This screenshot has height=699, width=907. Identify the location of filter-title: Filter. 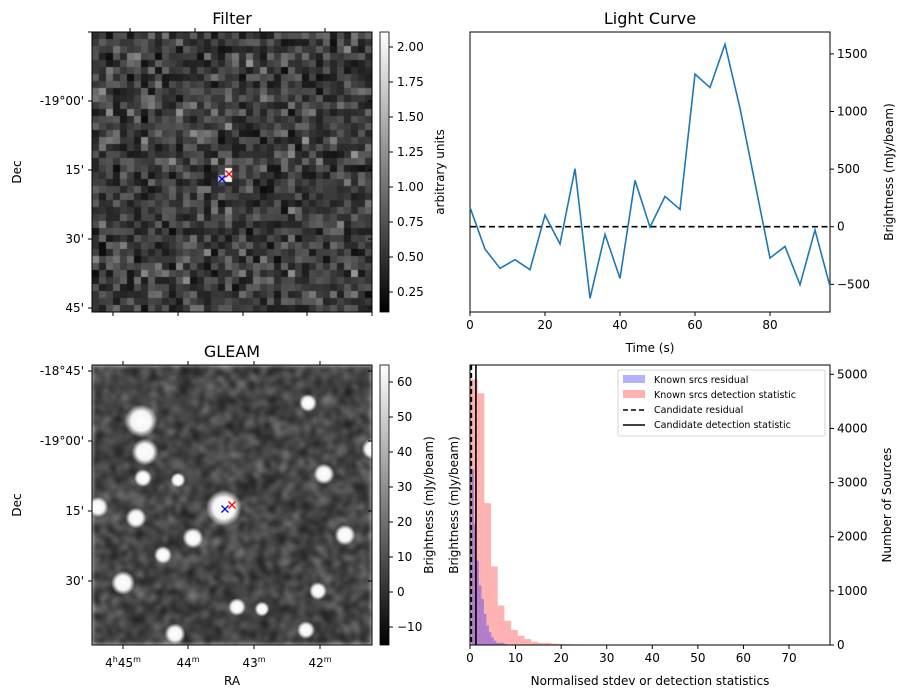
(232, 18).